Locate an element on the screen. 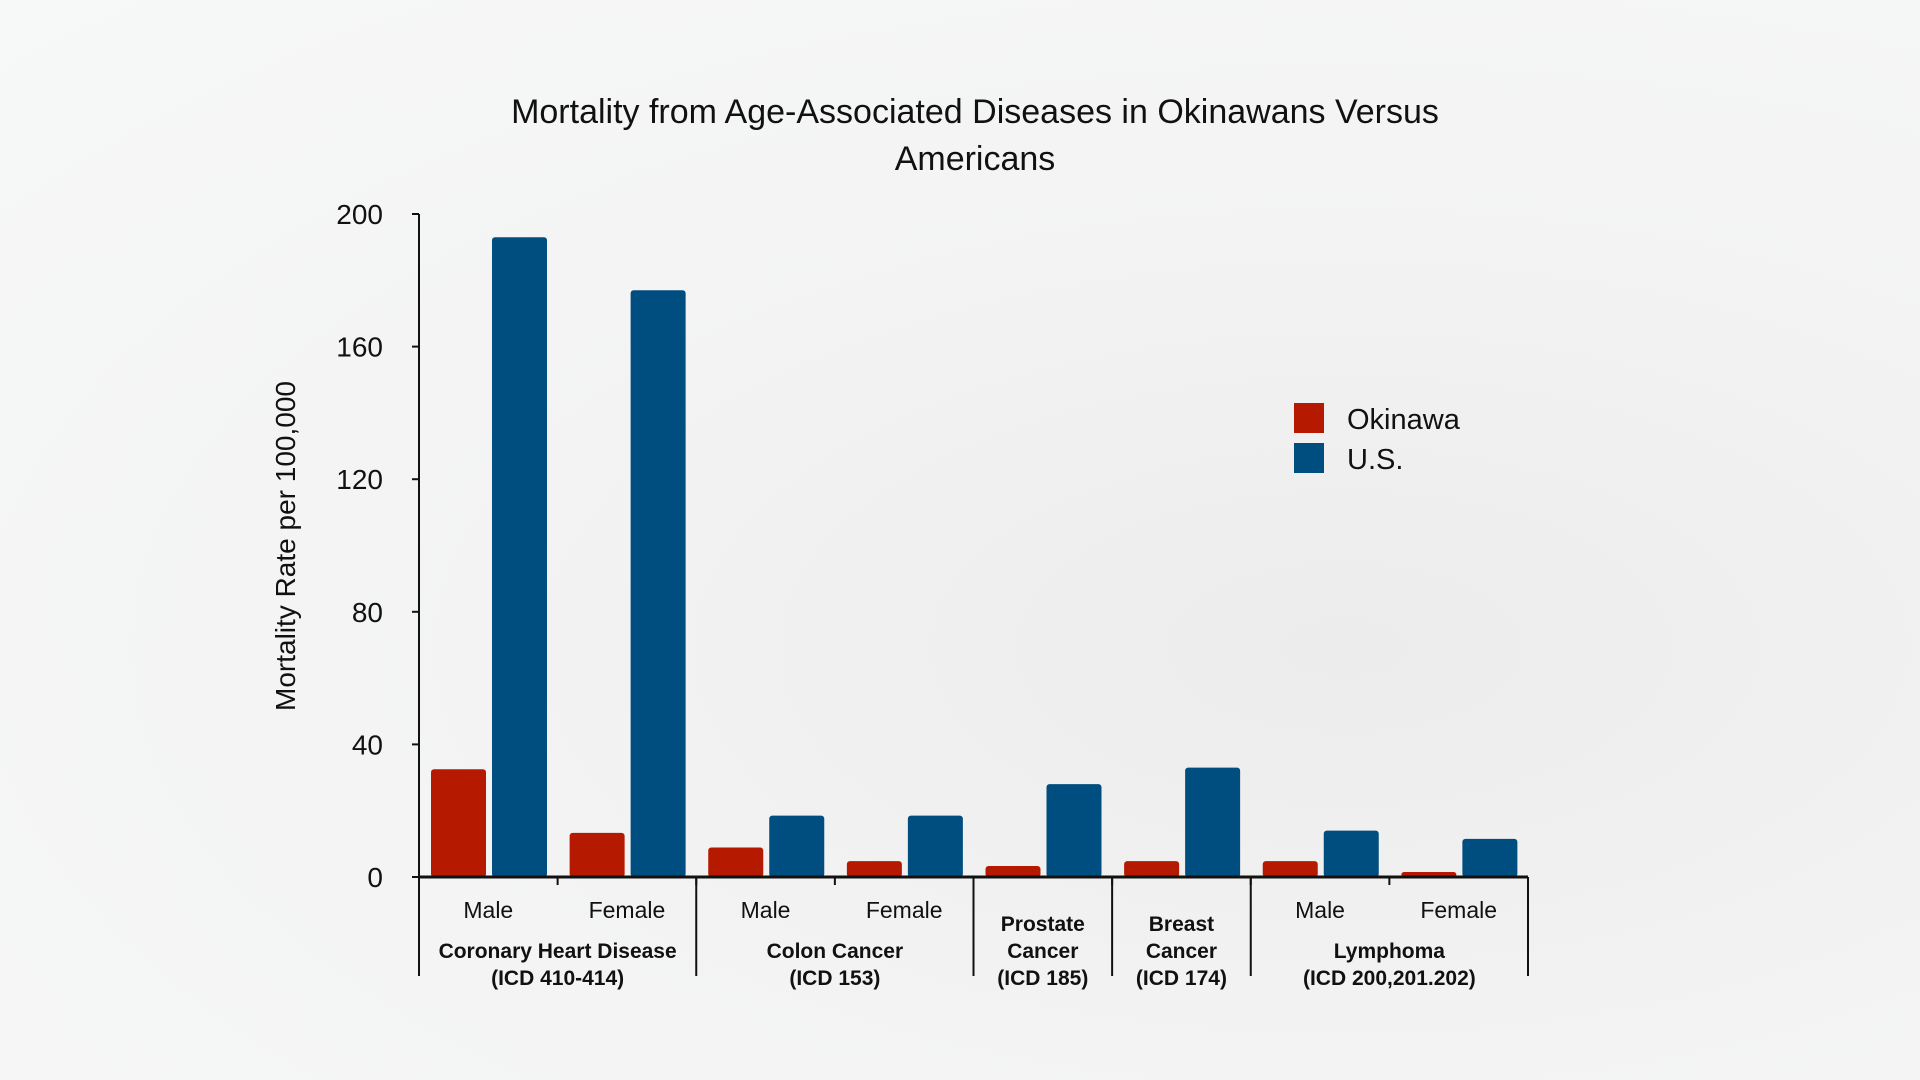  group-label: (ICD 200,201.202) is located at coordinates (1389, 978).